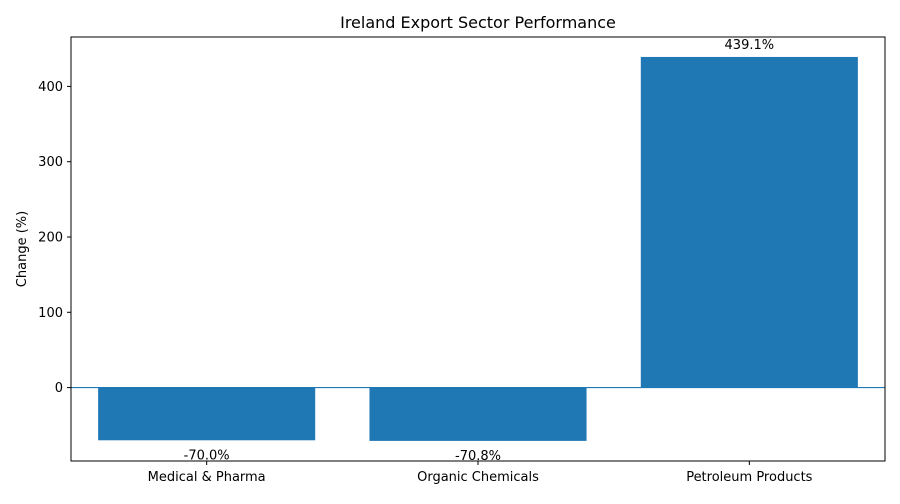  Describe the element at coordinates (749, 477) in the screenshot. I see `x-tick-label: Petroleum Products` at that location.